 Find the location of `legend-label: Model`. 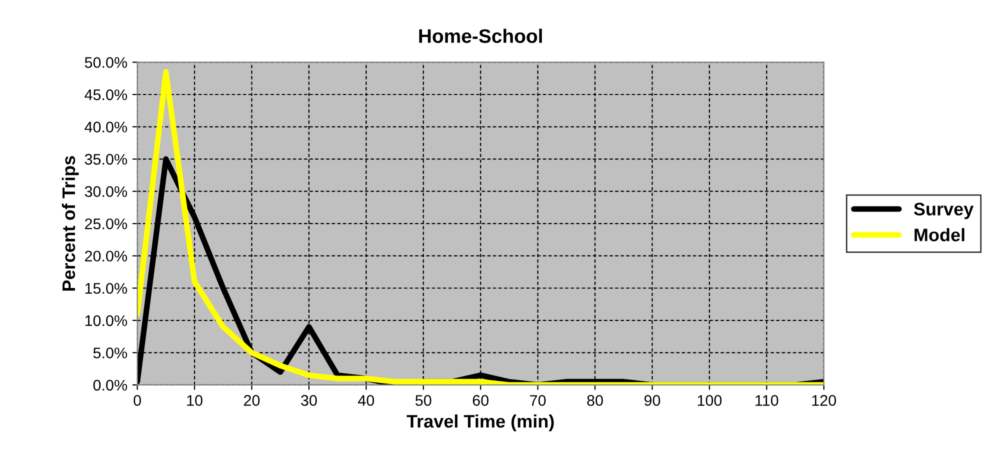

legend-label: Model is located at coordinates (939, 235).